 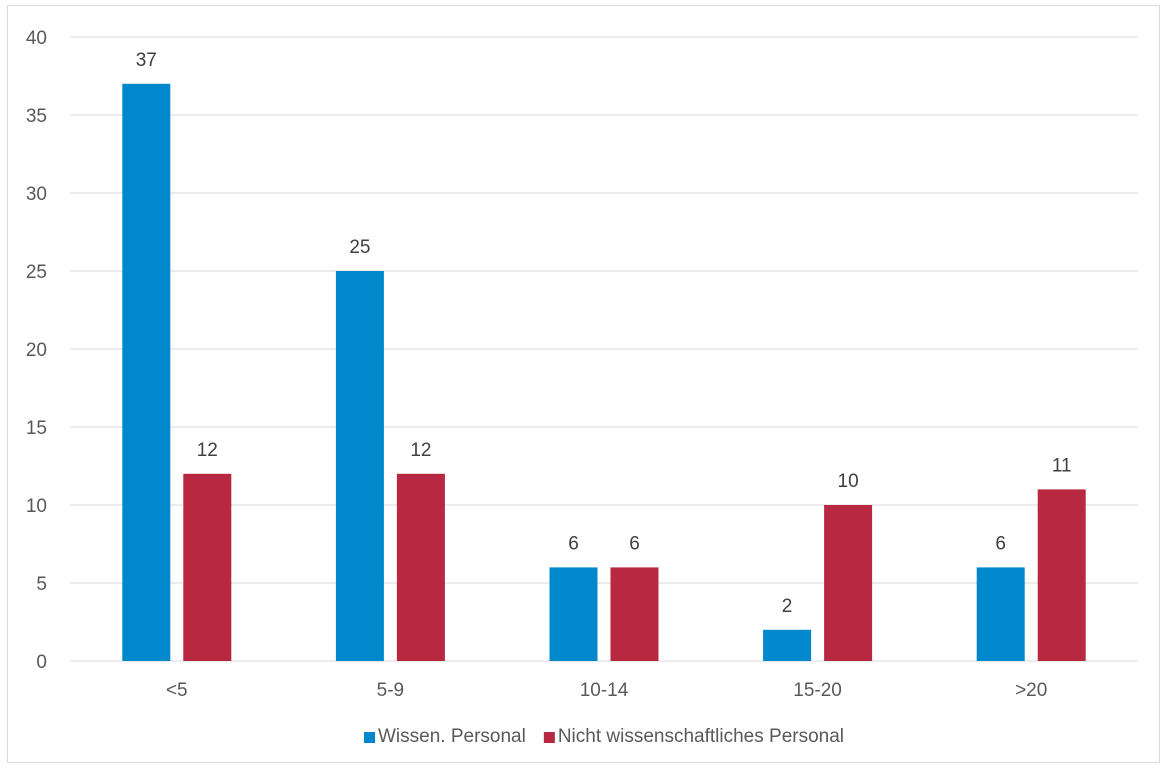 I want to click on y-axis-tick-labels: 0 5 10 15 20 25 30 35 40, so click(x=36, y=350).